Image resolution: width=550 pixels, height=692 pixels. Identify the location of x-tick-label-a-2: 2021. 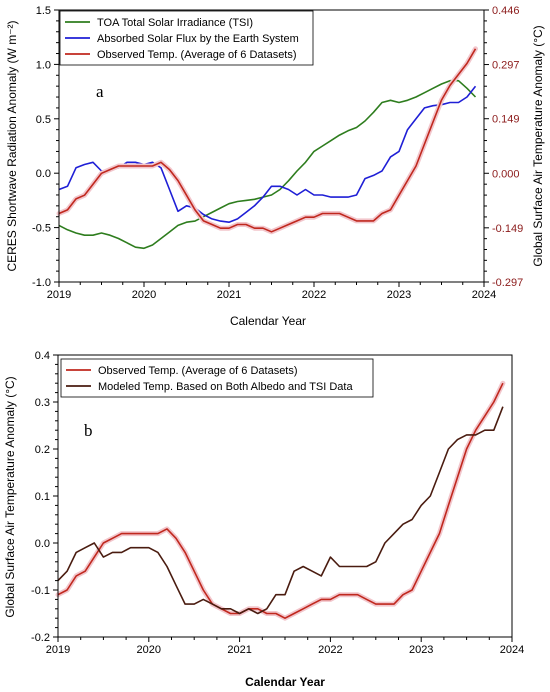
(229, 295).